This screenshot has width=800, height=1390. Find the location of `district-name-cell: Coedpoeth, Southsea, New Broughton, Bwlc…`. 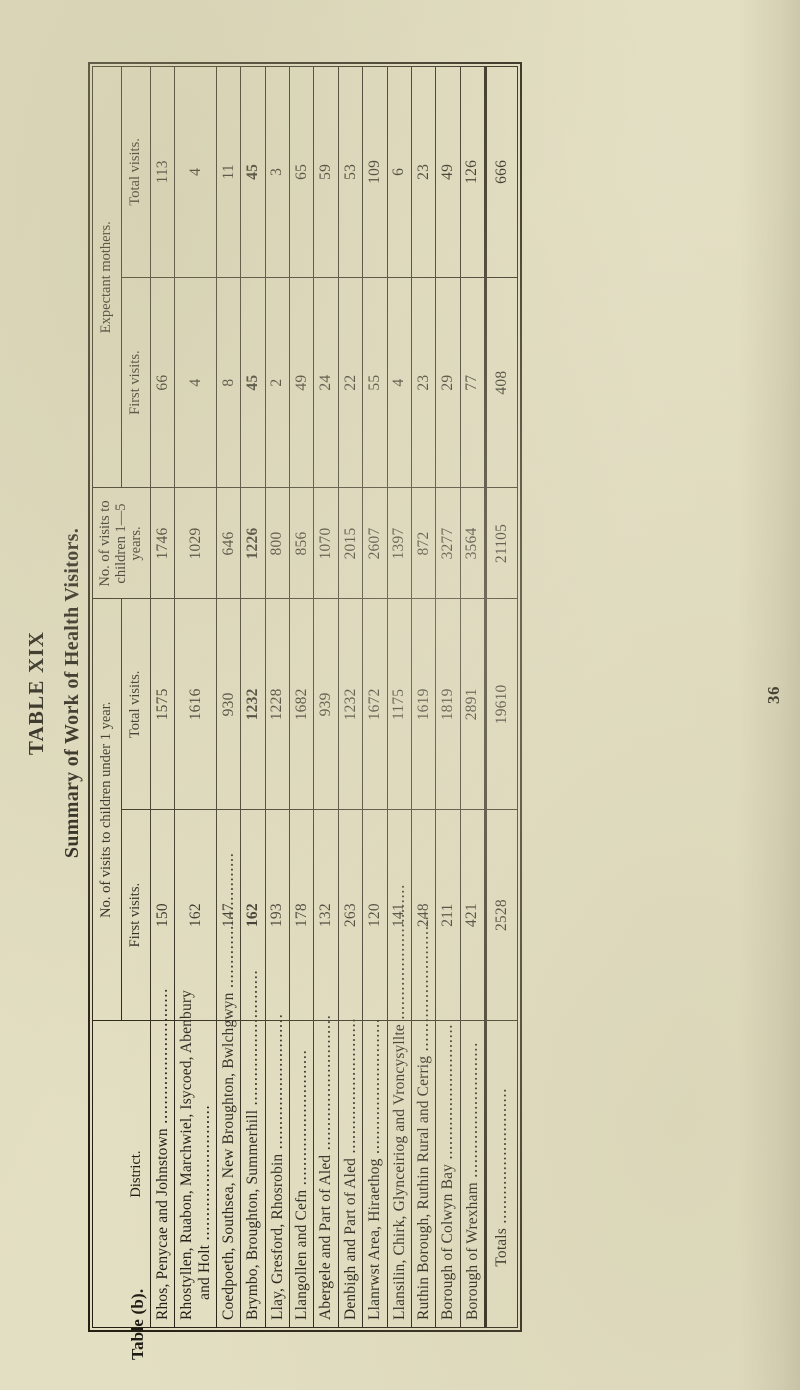

district-name-cell: Coedpoeth, Southsea, New Broughton, Bwlc… is located at coordinates (228, 1090).